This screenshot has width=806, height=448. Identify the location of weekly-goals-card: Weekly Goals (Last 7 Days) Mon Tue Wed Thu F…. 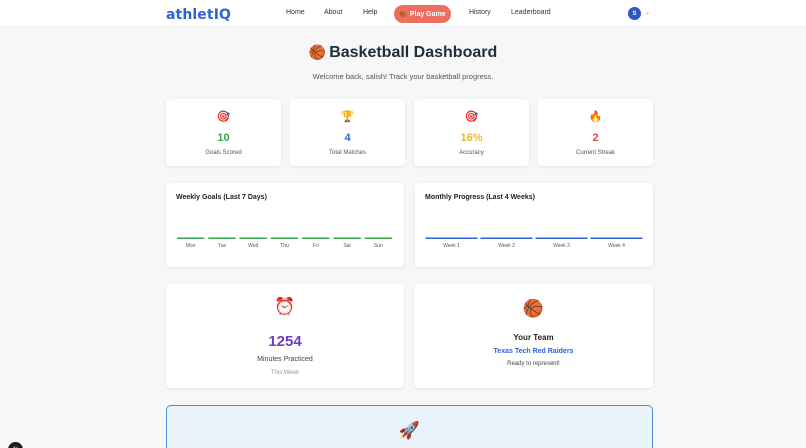
(285, 225).